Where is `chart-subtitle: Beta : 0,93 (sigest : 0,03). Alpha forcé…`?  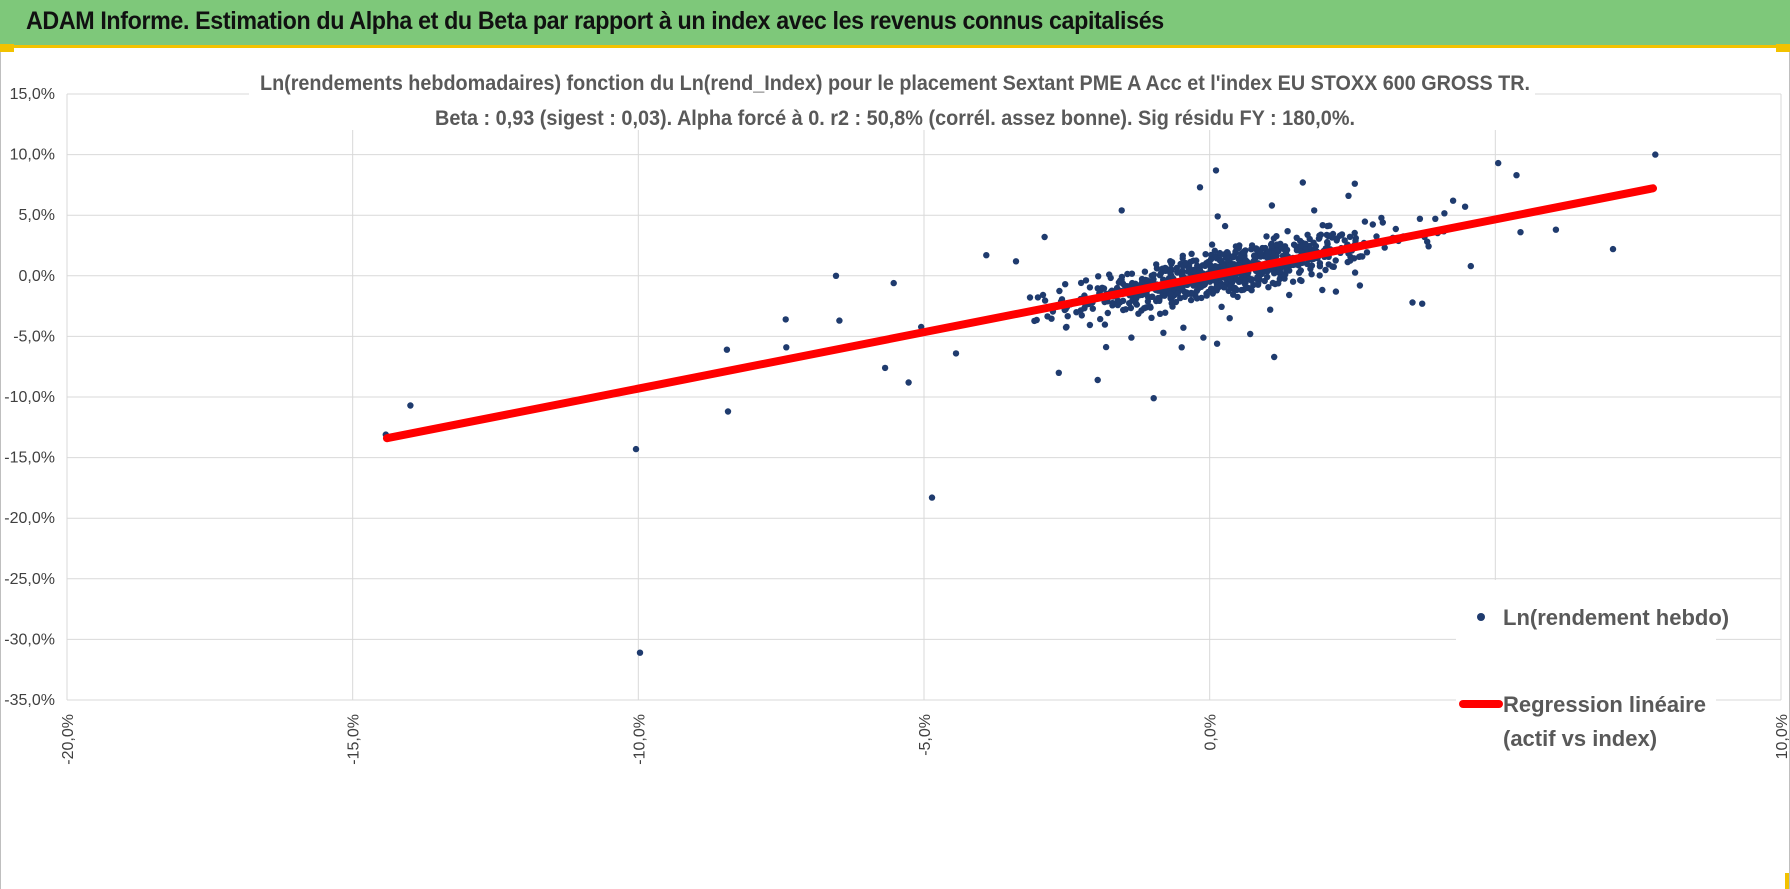 chart-subtitle: Beta : 0,93 (sigest : 0,03). Alpha forcé… is located at coordinates (895, 118).